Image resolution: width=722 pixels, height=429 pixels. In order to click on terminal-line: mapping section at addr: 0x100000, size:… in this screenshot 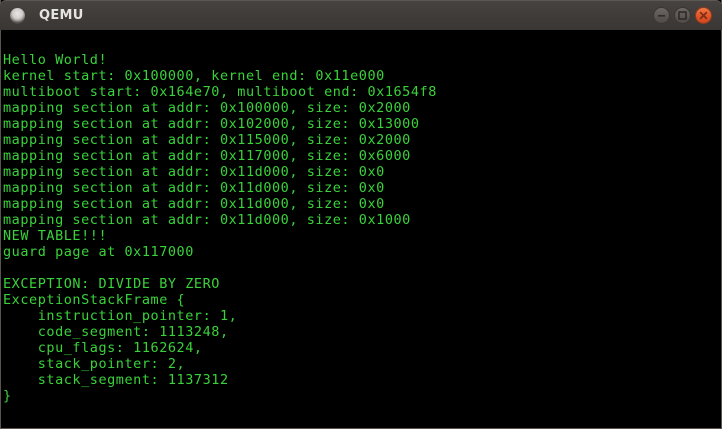, I will do `click(207, 108)`.